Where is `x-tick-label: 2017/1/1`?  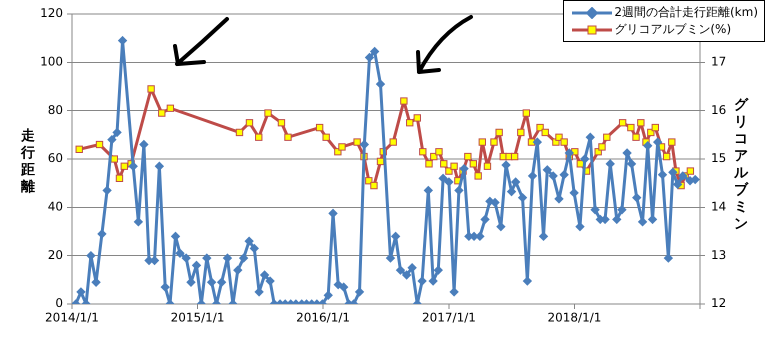
x-tick-label: 2017/1/1 is located at coordinates (449, 317).